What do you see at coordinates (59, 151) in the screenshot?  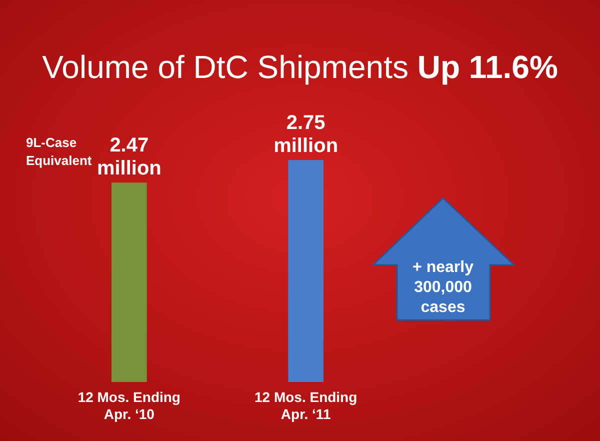 I see `y-axis-title: 9L-Case Equivalent` at bounding box center [59, 151].